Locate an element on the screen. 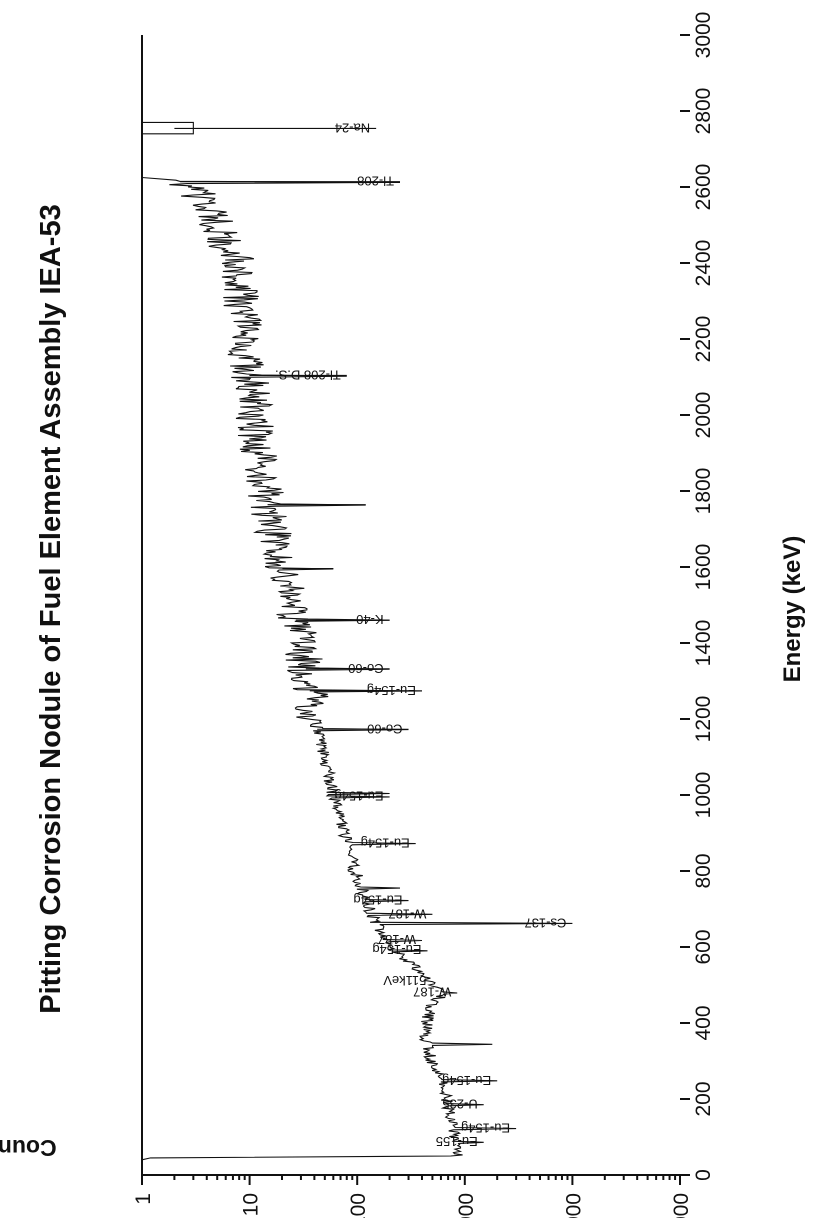 This screenshot has height=1218, width=813. y-tick-label: 1 is located at coordinates (143, 1199).